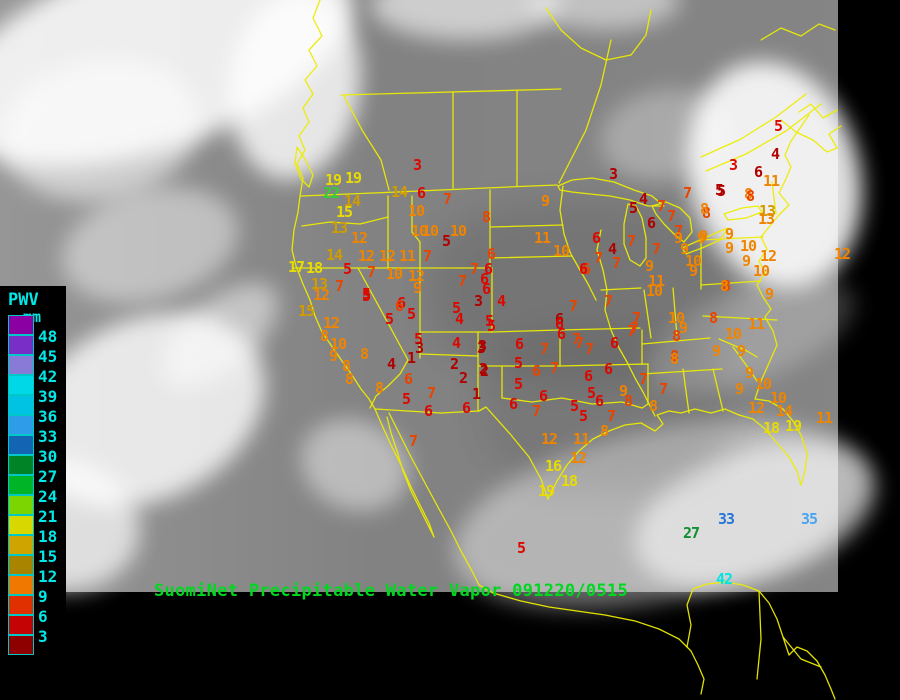 The width and height of the screenshot is (900, 700). I want to click on legend-label: 12, so click(48, 576).